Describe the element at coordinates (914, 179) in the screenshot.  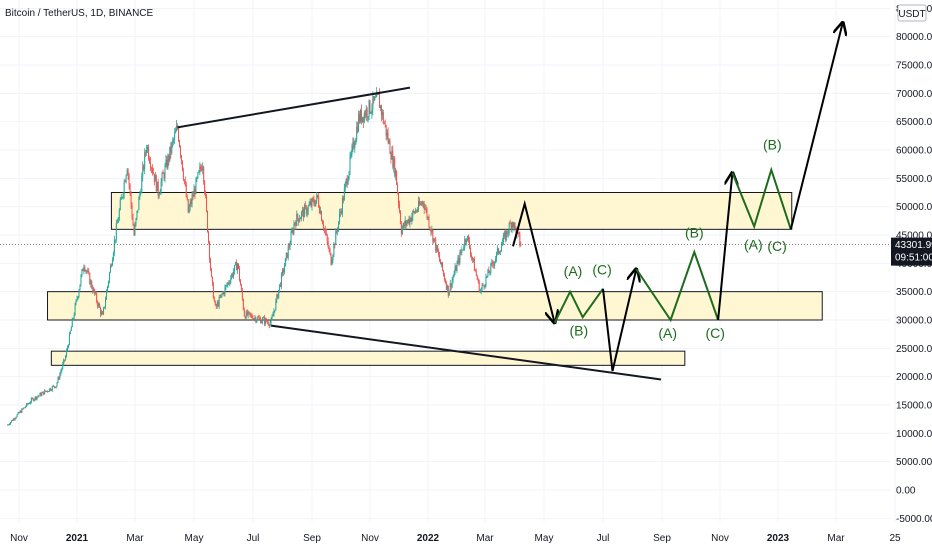
I see `price-tick-label: 55000.00` at that location.